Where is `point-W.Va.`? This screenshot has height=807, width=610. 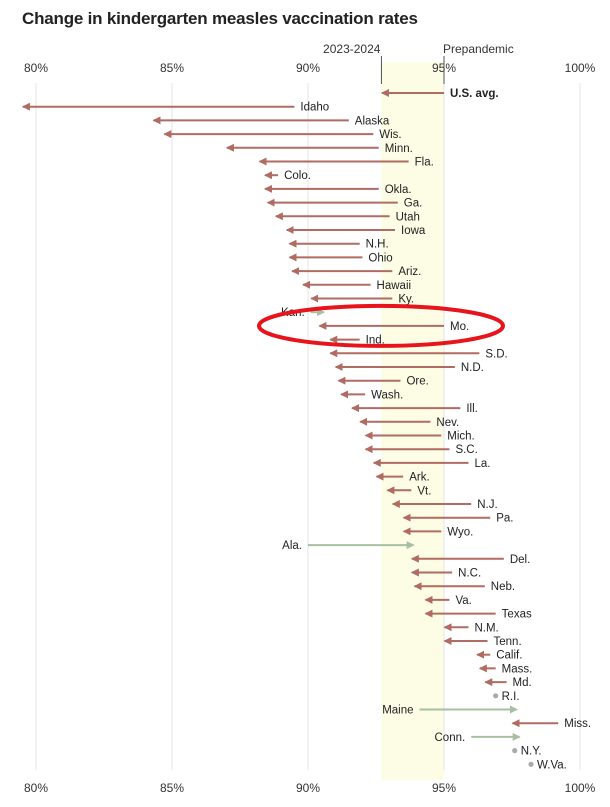
point-W.Va. is located at coordinates (531, 764).